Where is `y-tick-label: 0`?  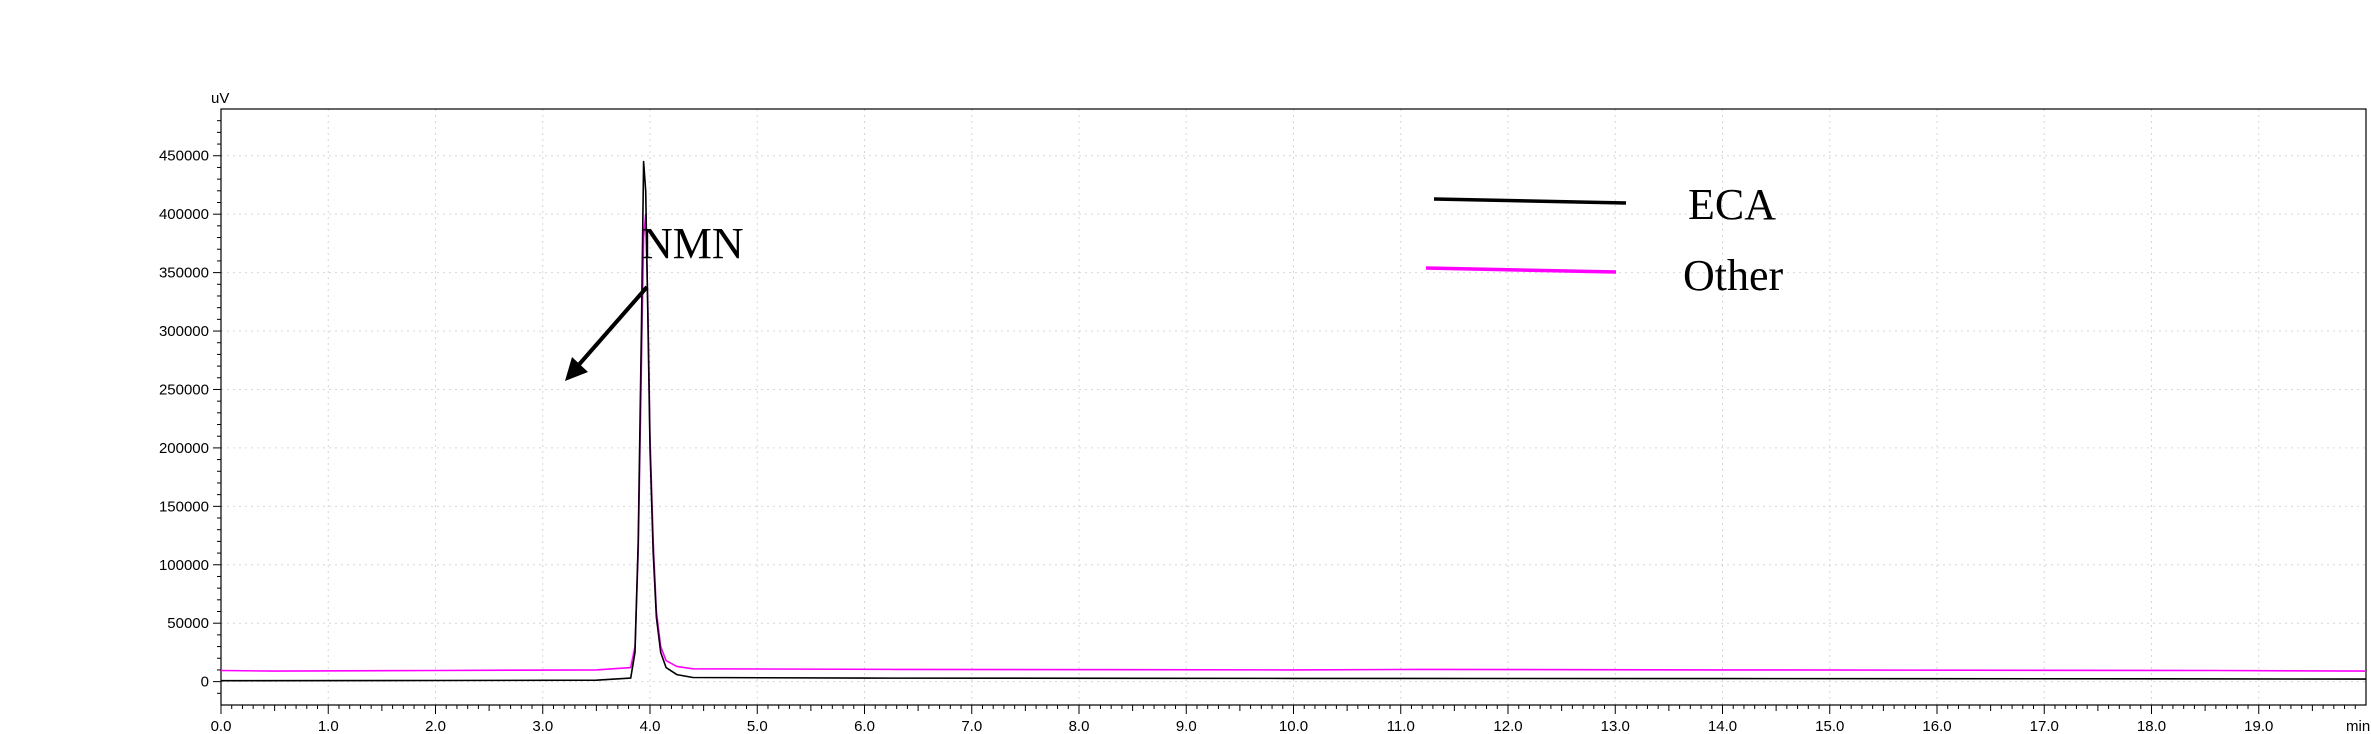
y-tick-label: 0 is located at coordinates (205, 682).